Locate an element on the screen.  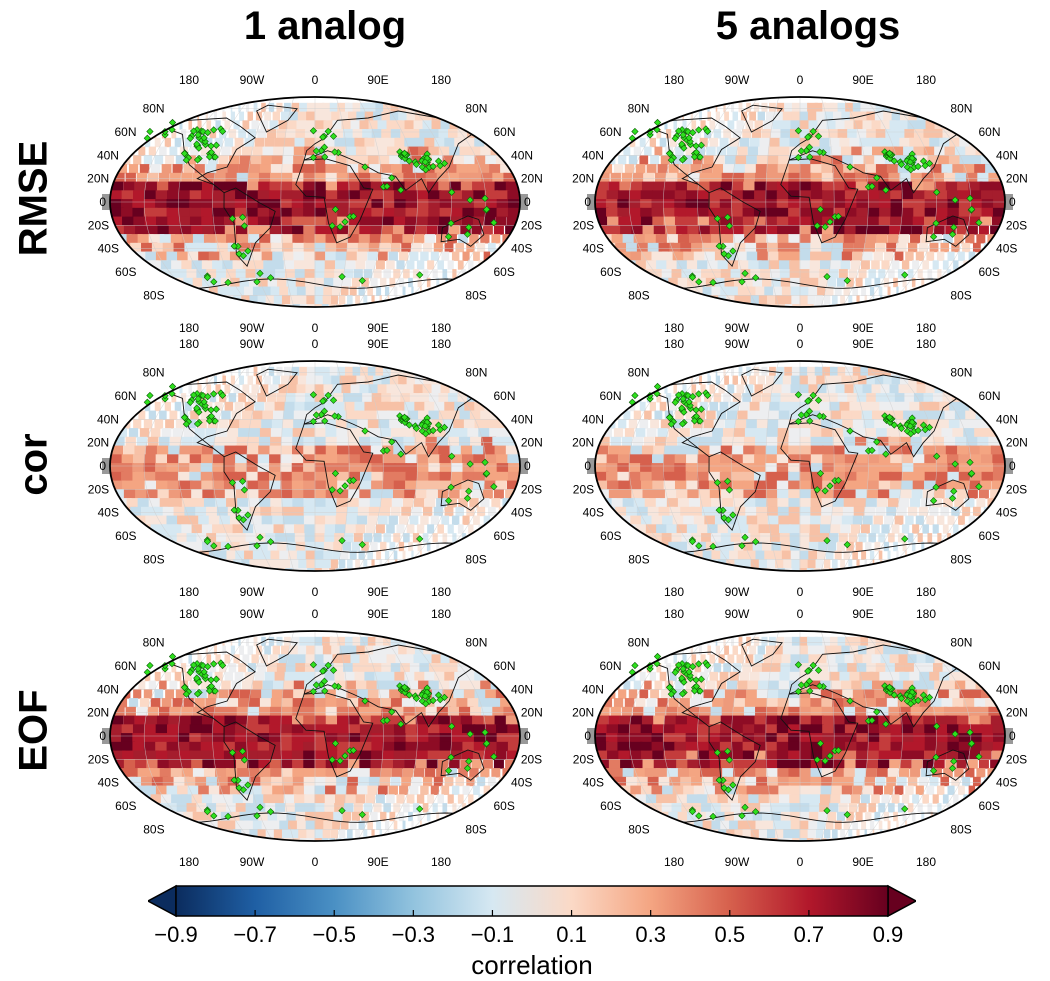
colorbar-tick-label: 0.3 is located at coordinates (650, 934).